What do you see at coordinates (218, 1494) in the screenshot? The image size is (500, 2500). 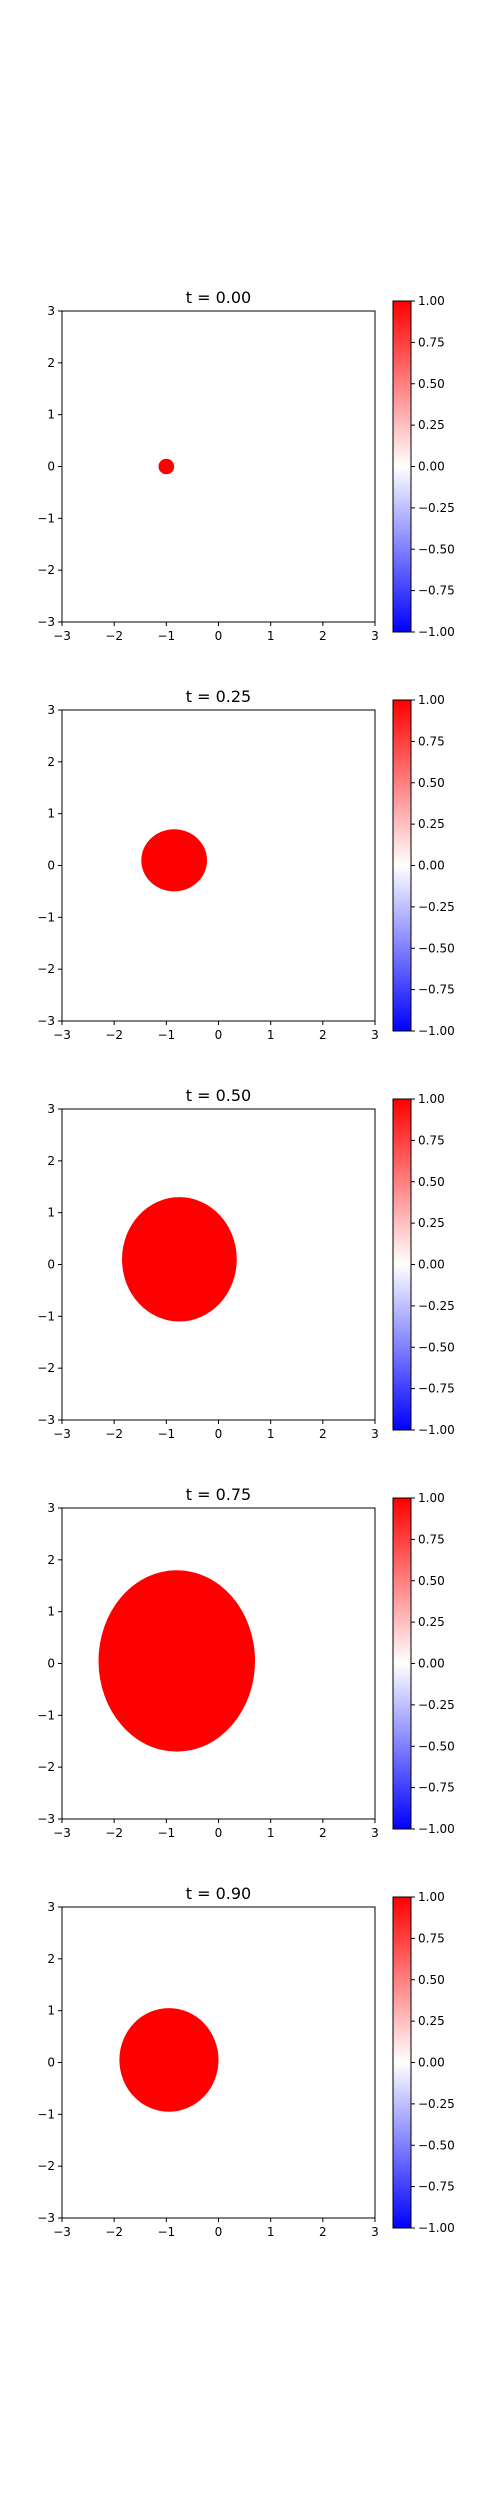 I see `chart-title: t = 0.75` at bounding box center [218, 1494].